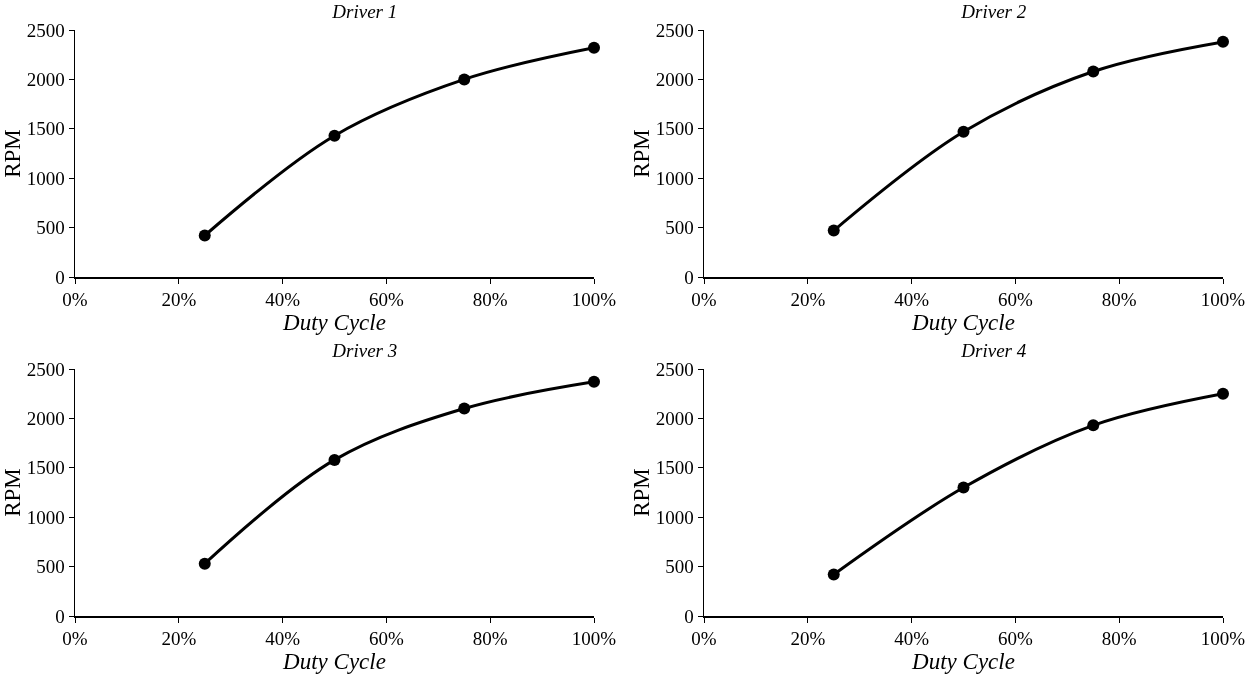  Describe the element at coordinates (993, 351) in the screenshot. I see `chart-title: Driver 4` at that location.